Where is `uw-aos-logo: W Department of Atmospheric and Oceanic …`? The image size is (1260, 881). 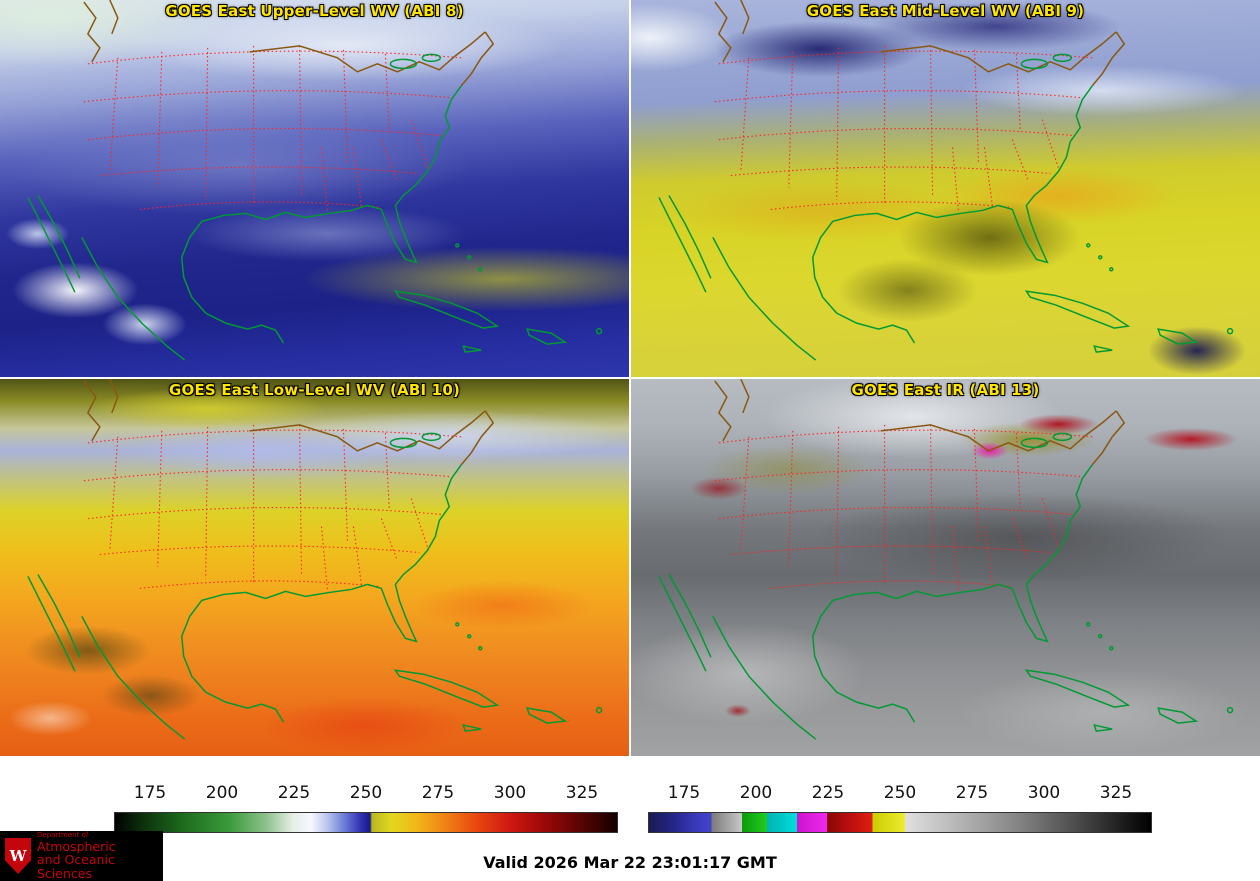 uw-aos-logo: W Department of Atmospheric and Oceanic … is located at coordinates (81, 856).